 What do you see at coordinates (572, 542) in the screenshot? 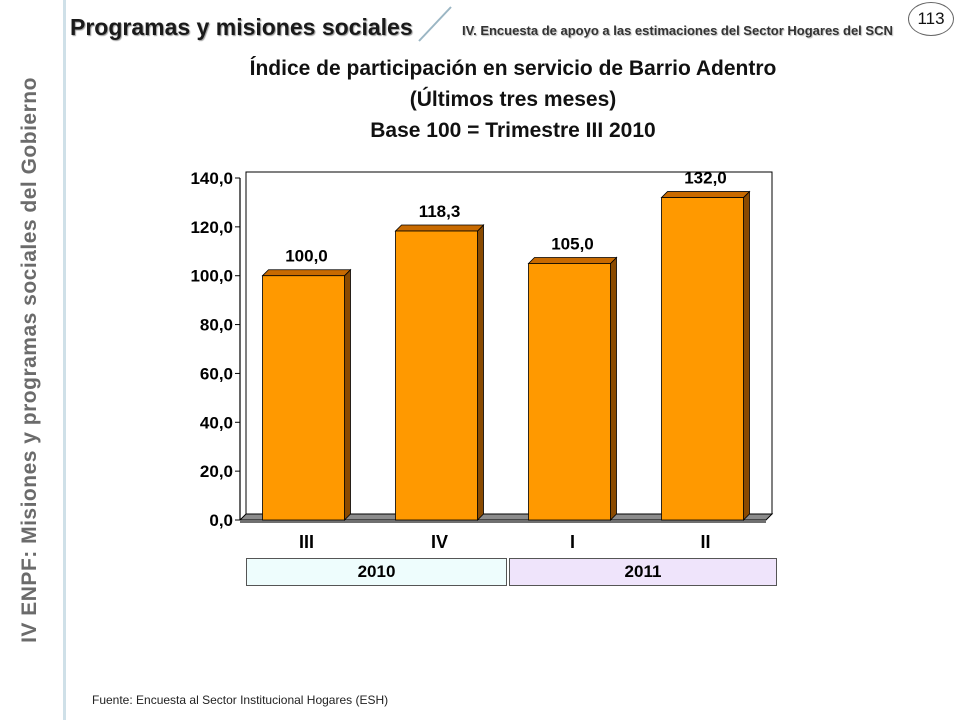
I see `x-tick-label: I` at bounding box center [572, 542].